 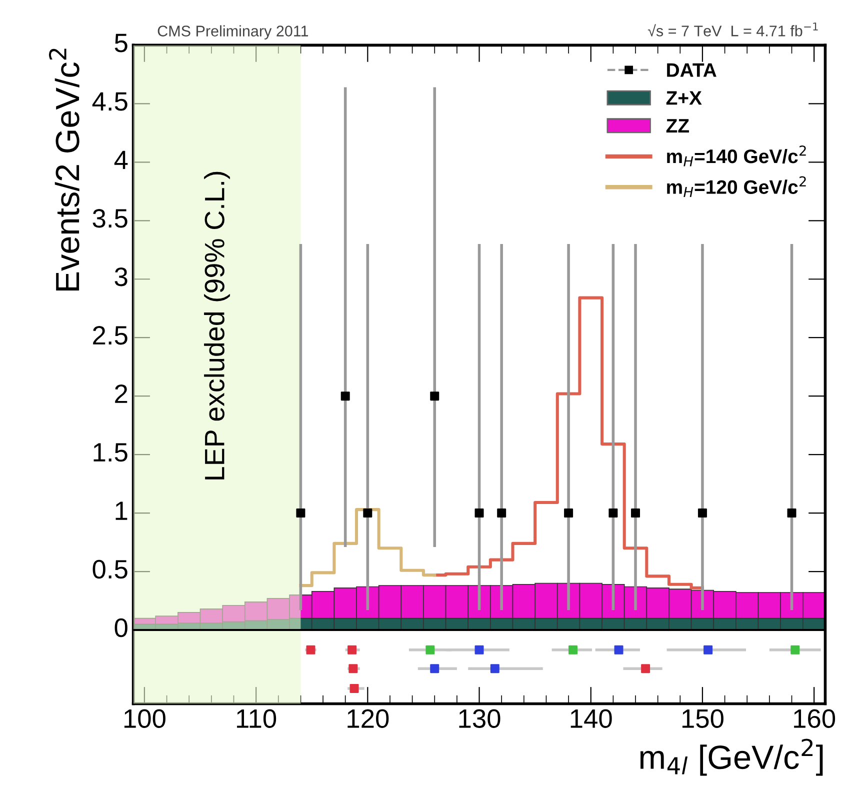 I want to click on band-label: LEP excluded (99% C.L.), so click(x=217, y=326).